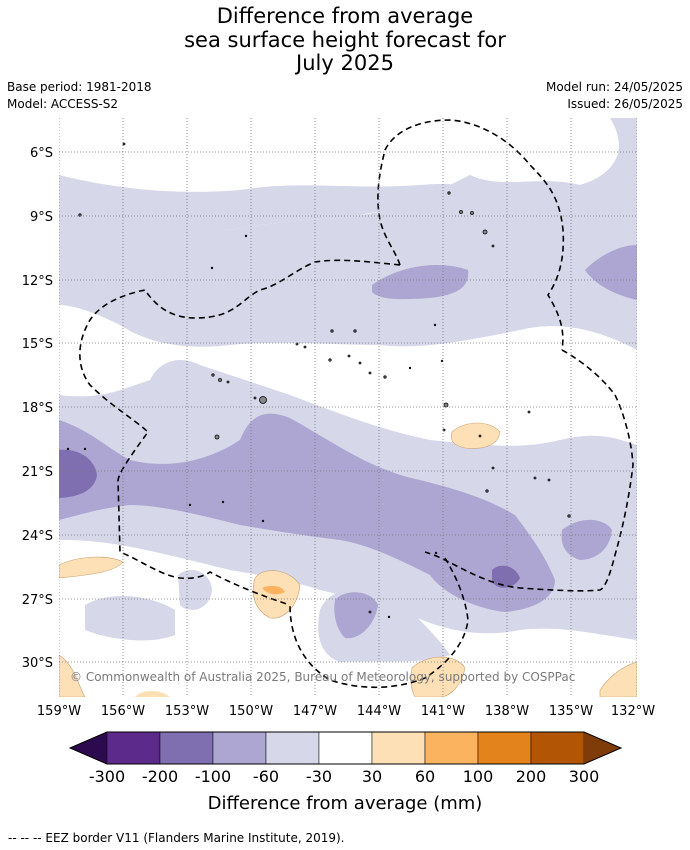  What do you see at coordinates (195, 590) in the screenshot?
I see `anomaly-contour-south-patch-b` at bounding box center [195, 590].